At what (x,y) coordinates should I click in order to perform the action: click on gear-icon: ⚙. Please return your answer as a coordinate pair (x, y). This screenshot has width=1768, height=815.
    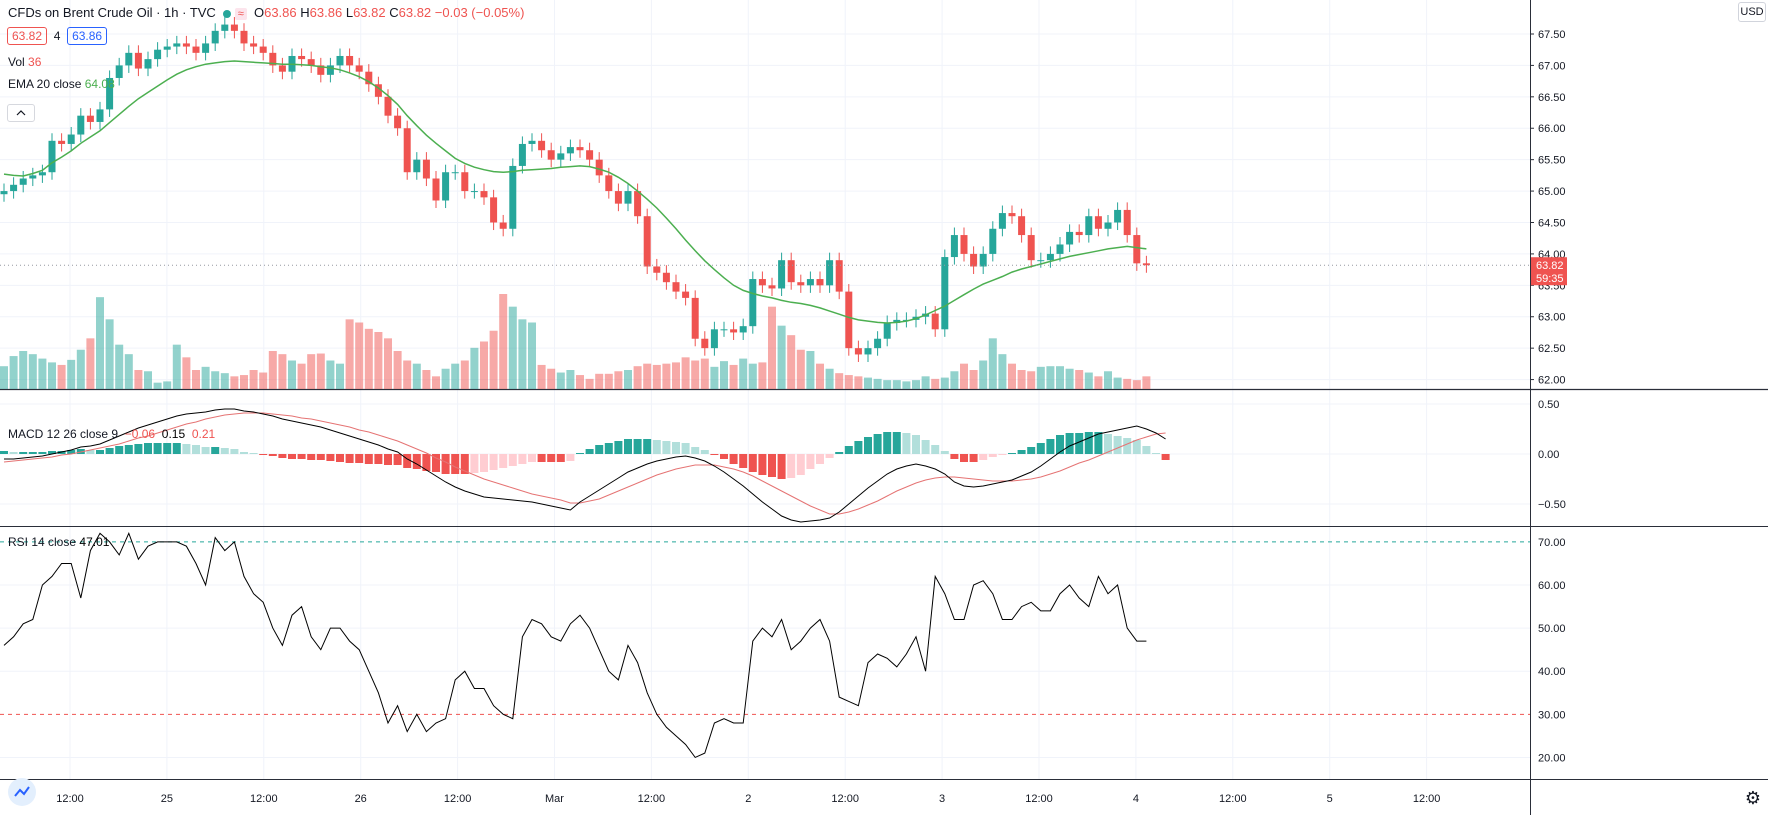
    Looking at the image, I should click on (1753, 798).